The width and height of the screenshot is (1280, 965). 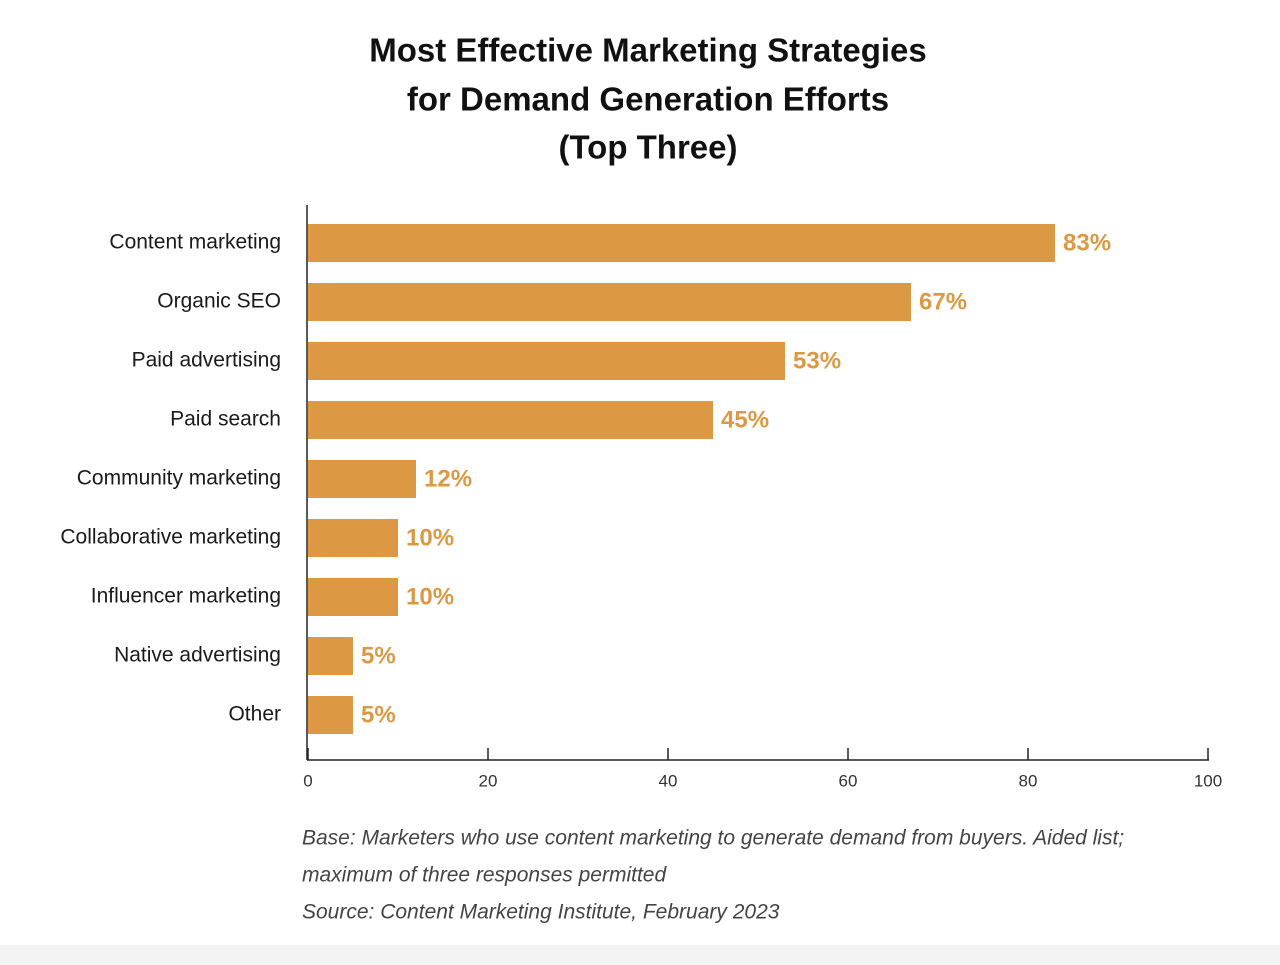 I want to click on category-label: Organic SEO, so click(x=219, y=301).